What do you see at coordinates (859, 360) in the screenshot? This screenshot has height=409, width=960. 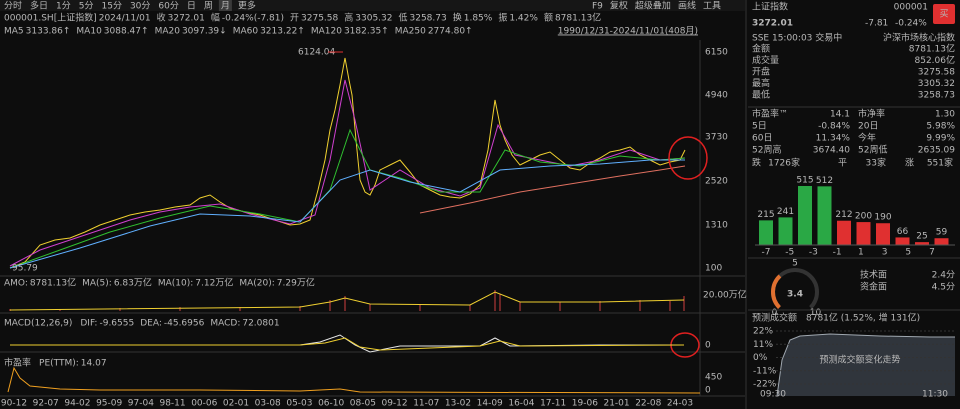 I see `forecast-watermark: 预测成交额变化走势` at bounding box center [859, 360].